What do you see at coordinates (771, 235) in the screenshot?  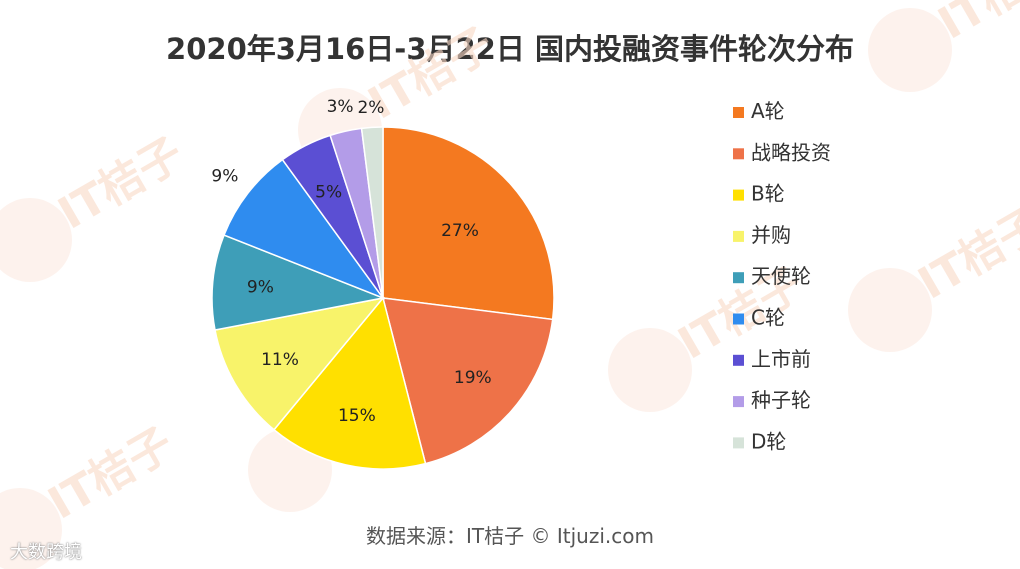 I see `legend-label: 并购` at bounding box center [771, 235].